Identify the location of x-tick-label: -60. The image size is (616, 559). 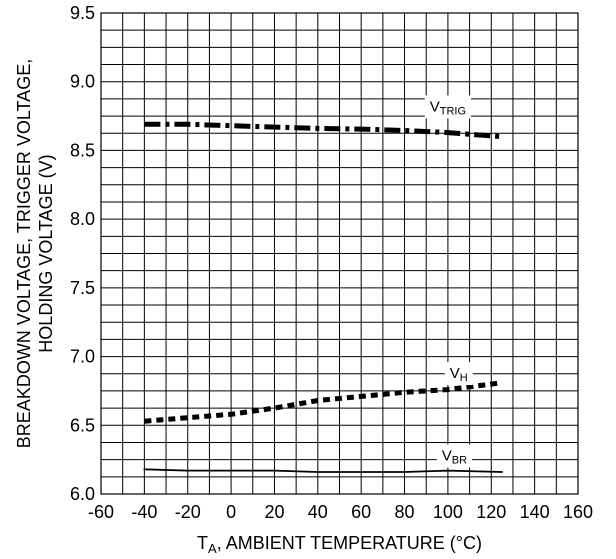
(101, 512).